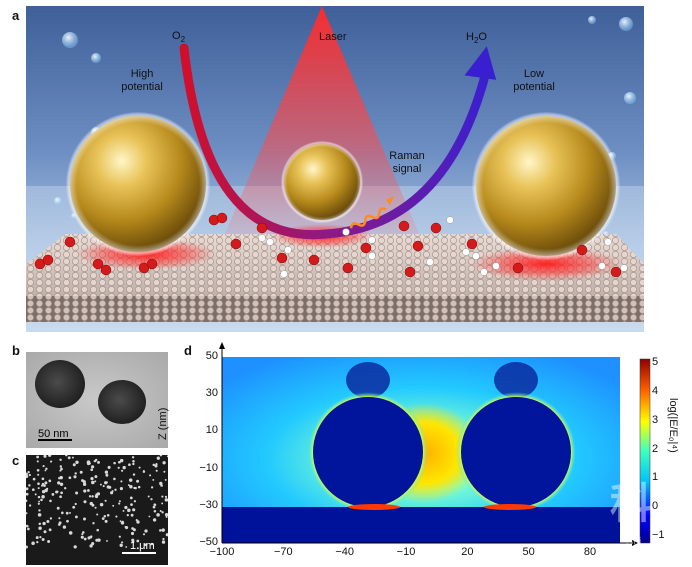 This screenshot has width=692, height=567. What do you see at coordinates (331, 245) in the screenshot?
I see `molecules` at bounding box center [331, 245].